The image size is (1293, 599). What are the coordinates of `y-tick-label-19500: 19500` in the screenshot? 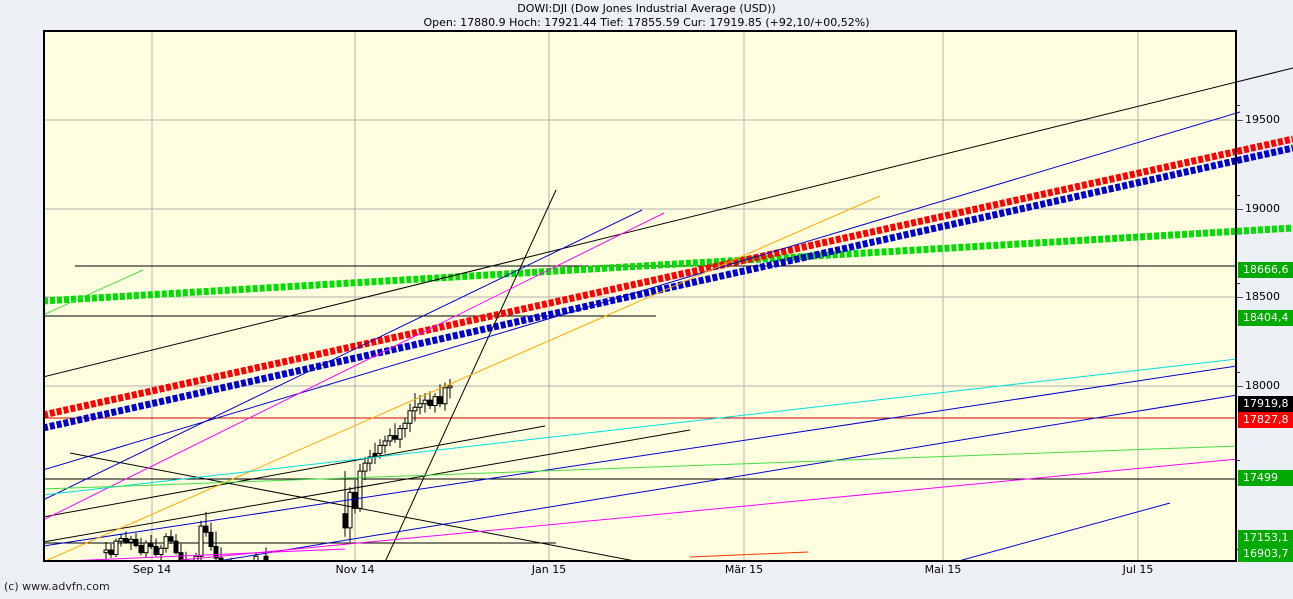 It's located at (1262, 119).